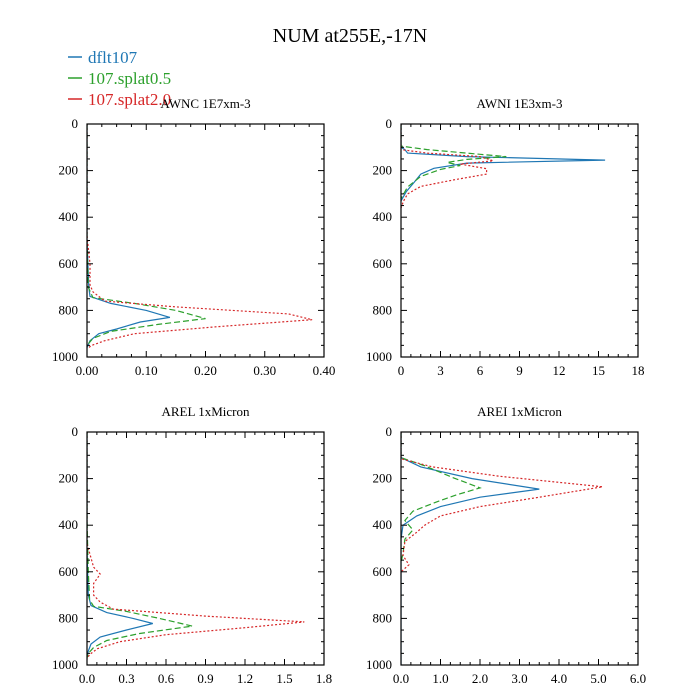  I want to click on panel-title: AWNI 1E3xm-3, so click(520, 103).